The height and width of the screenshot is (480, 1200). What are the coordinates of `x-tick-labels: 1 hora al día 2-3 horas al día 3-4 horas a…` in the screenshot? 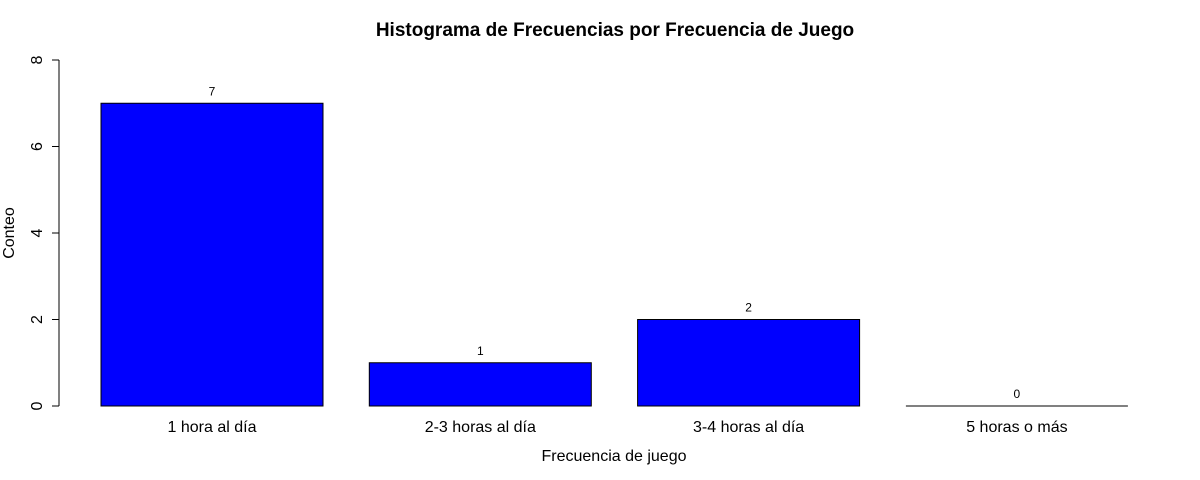 It's located at (618, 427).